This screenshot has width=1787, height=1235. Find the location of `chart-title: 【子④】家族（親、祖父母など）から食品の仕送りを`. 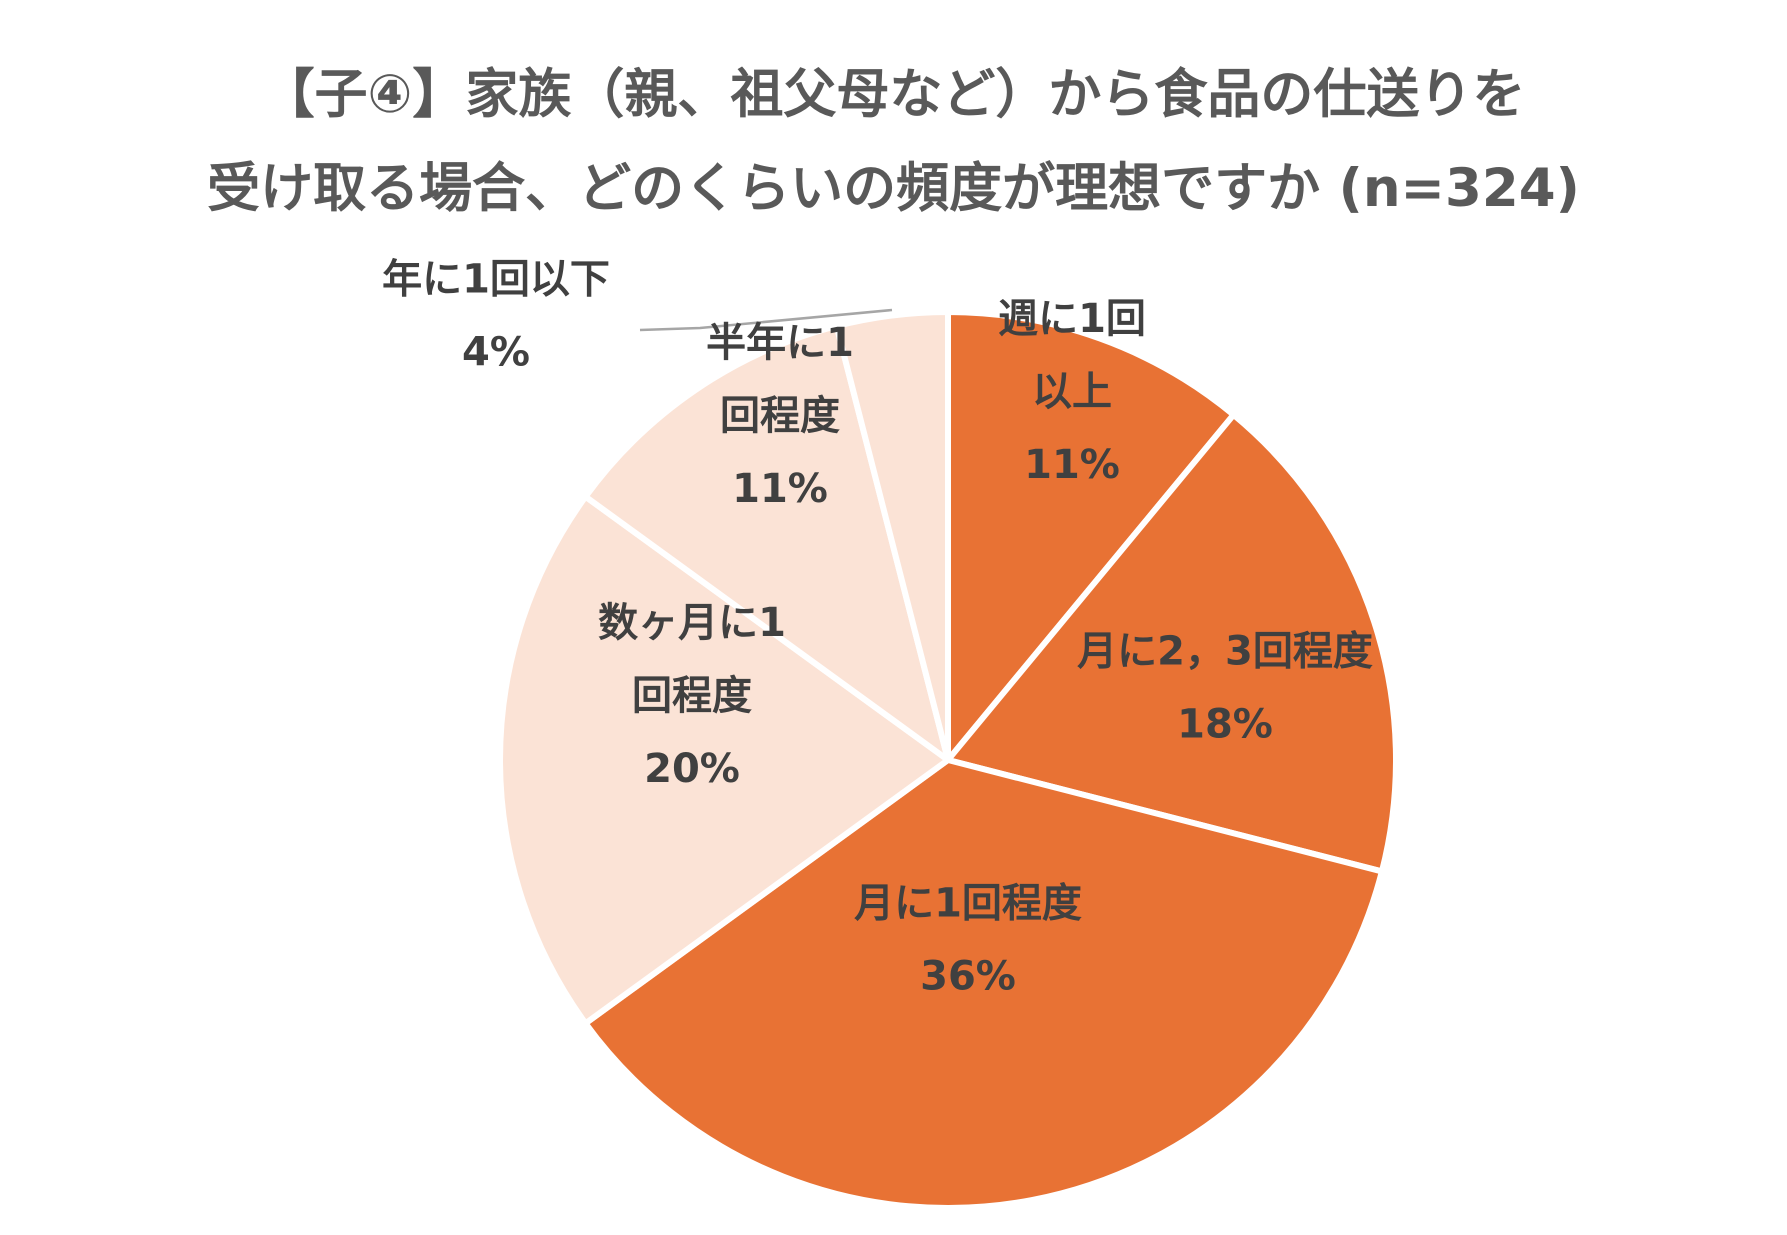

chart-title: 【子④】家族（親、祖父母など）から食品の仕送りを is located at coordinates (893, 94).